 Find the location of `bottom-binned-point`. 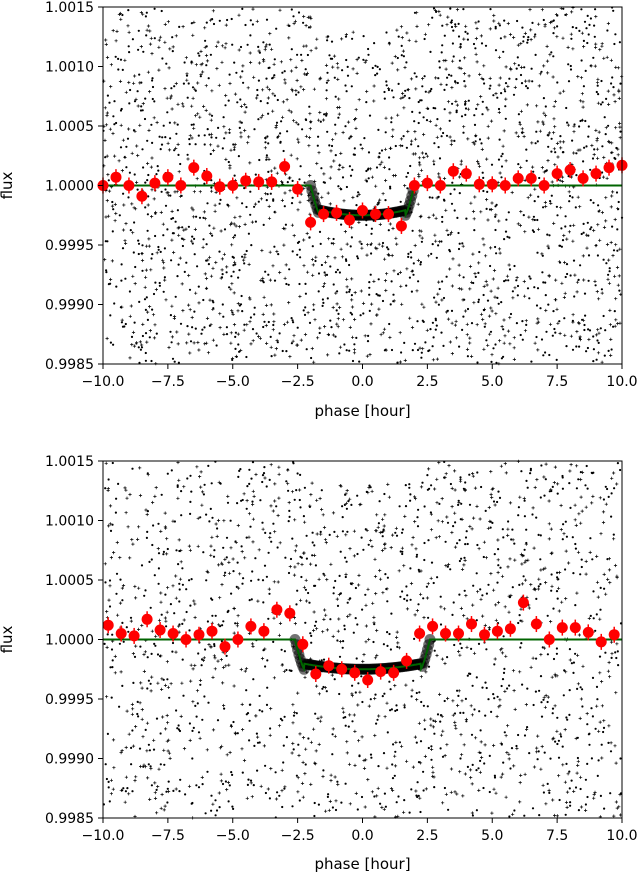

bottom-binned-point is located at coordinates (536, 624).